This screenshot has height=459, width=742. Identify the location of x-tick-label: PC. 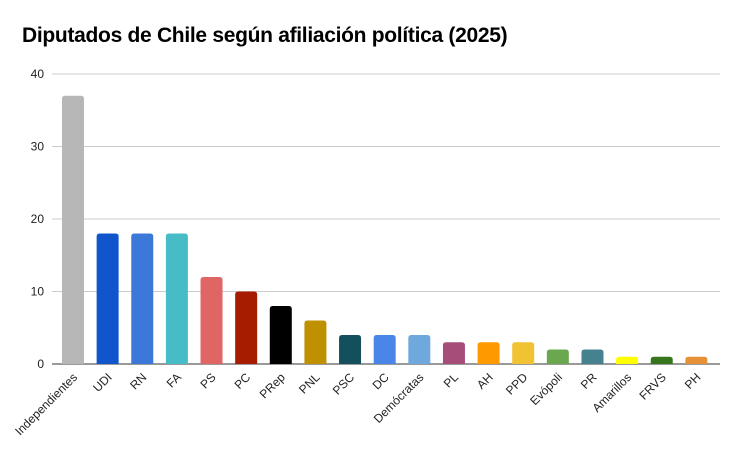
(243, 381).